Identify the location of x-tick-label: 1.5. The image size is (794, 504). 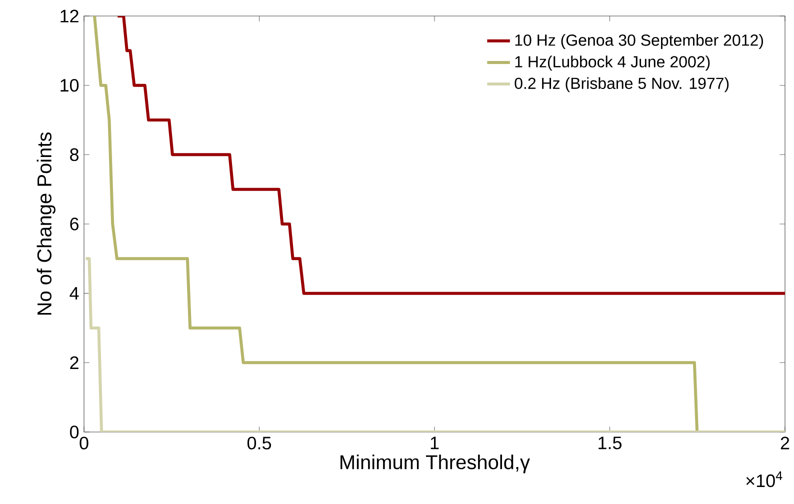
(610, 443).